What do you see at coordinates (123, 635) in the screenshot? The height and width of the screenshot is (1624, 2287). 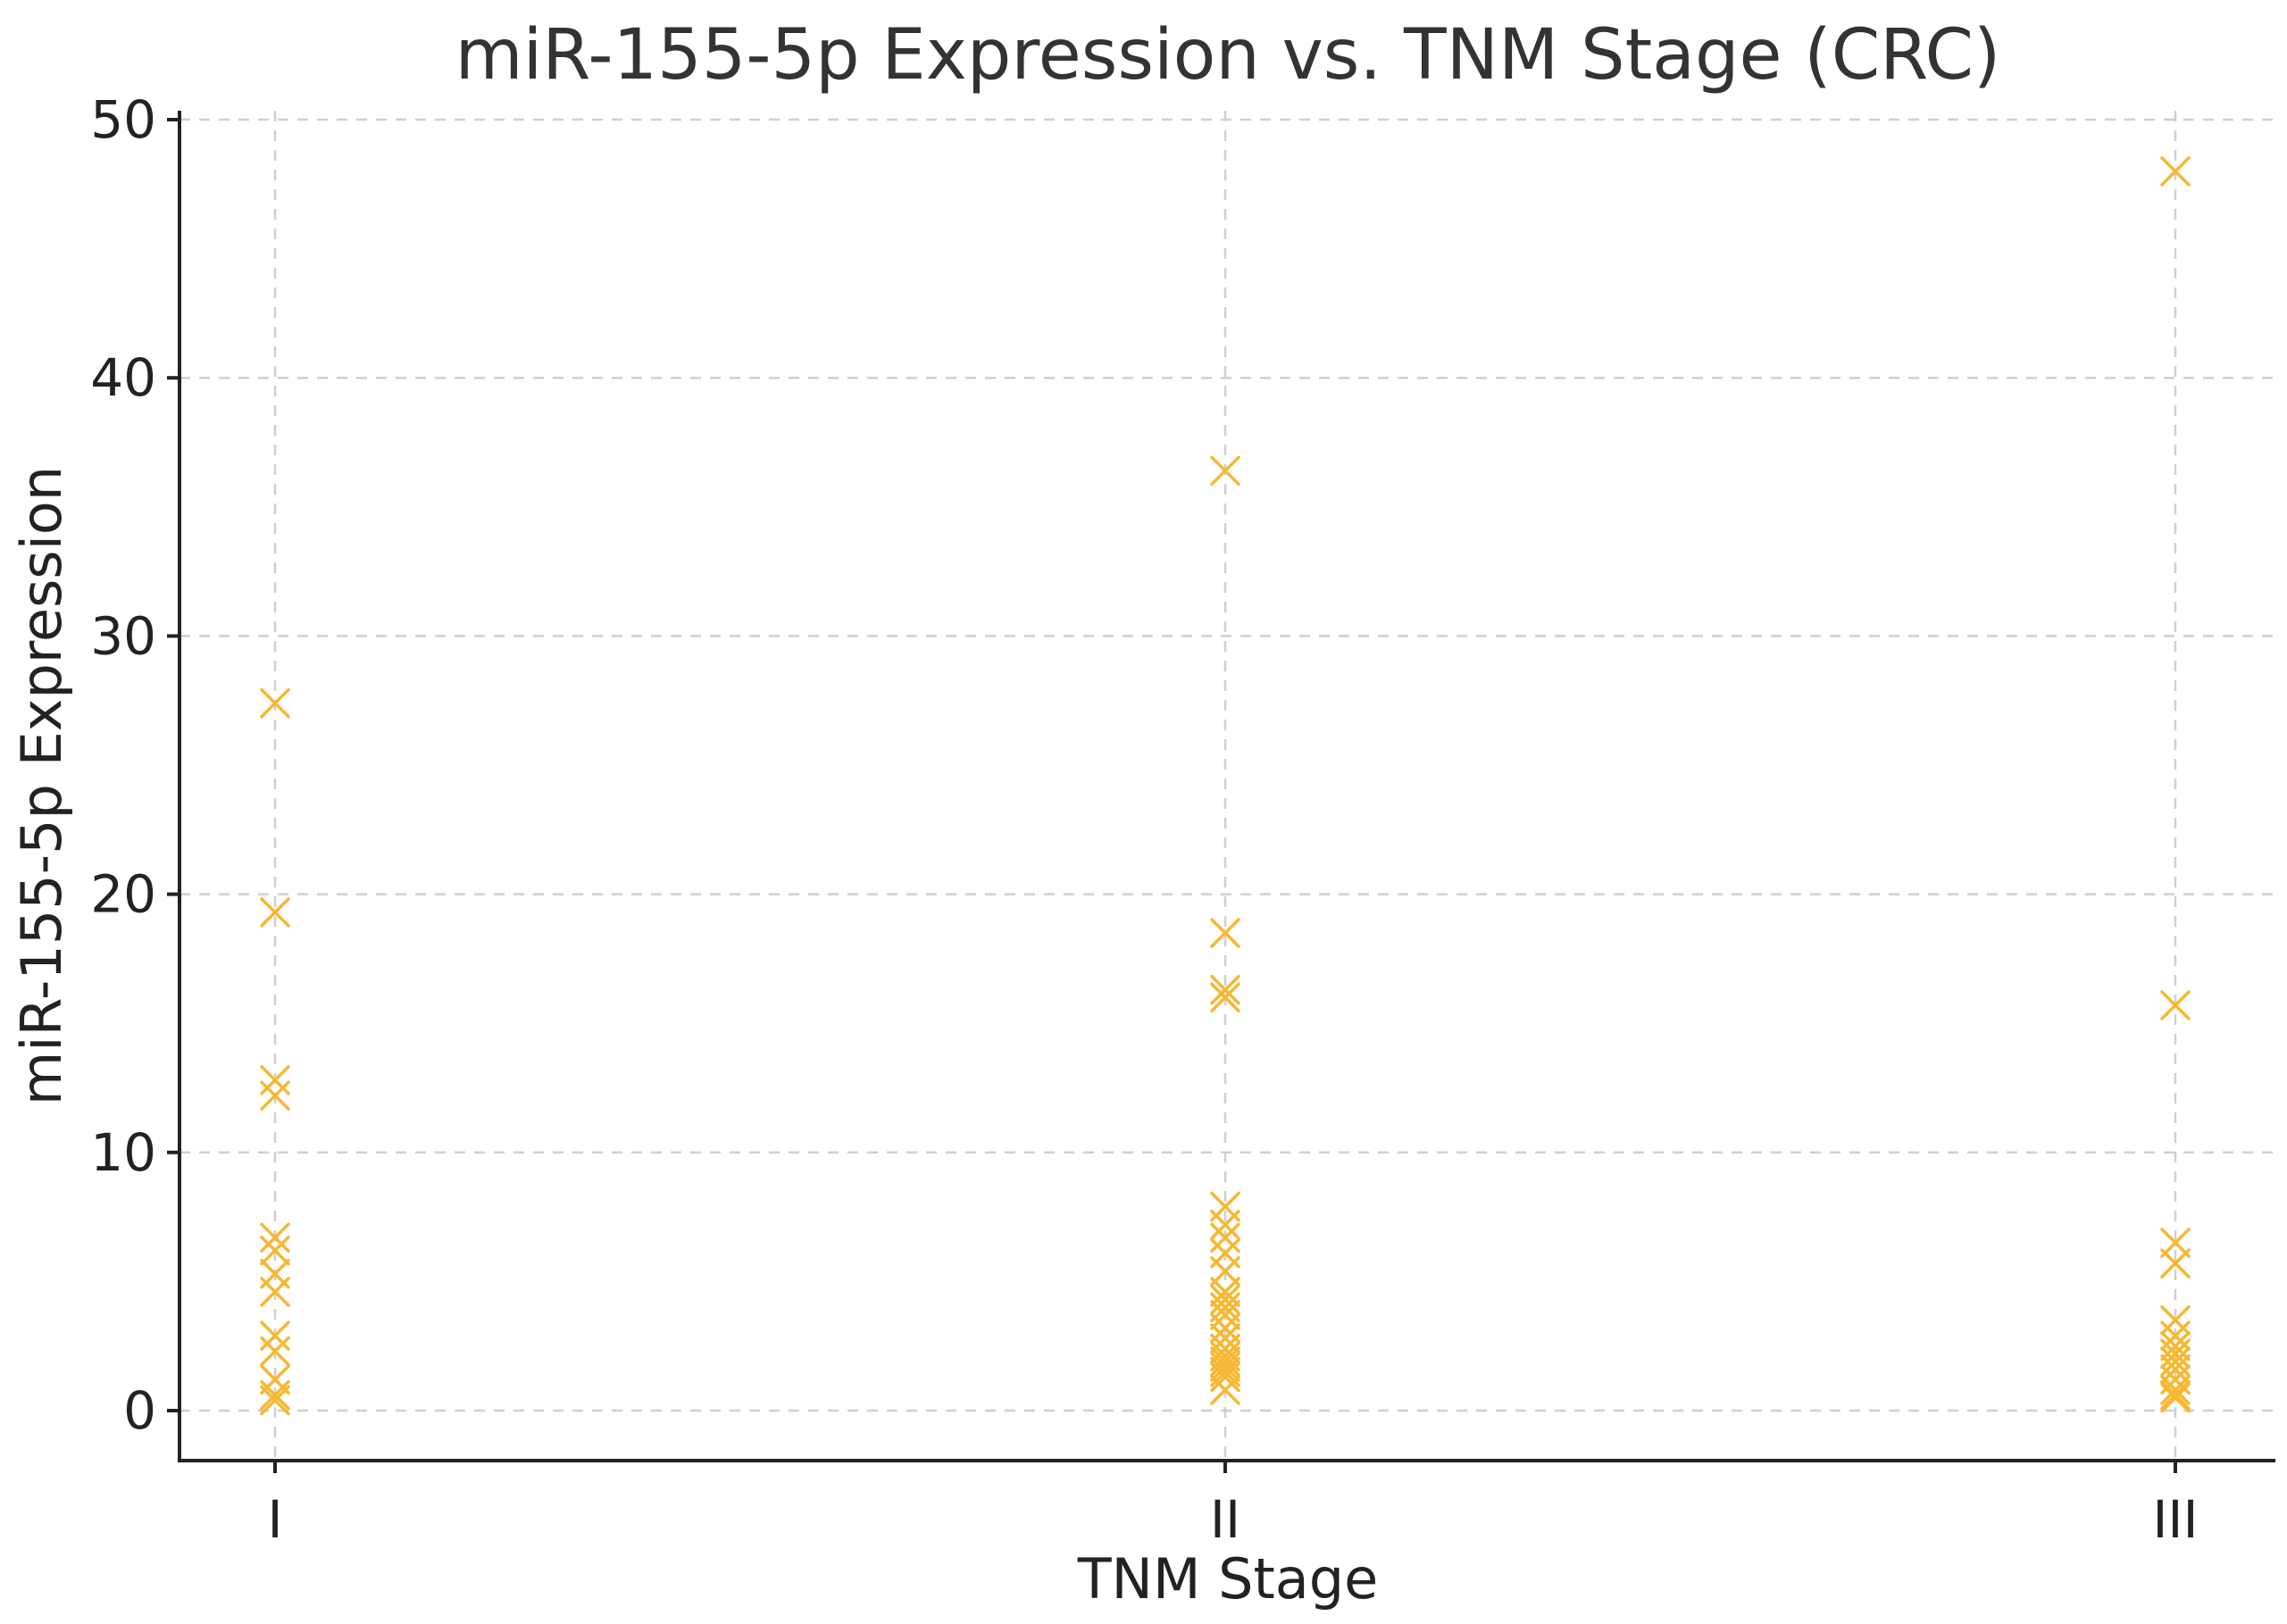 I see `y-tick-label-3: 30` at bounding box center [123, 635].